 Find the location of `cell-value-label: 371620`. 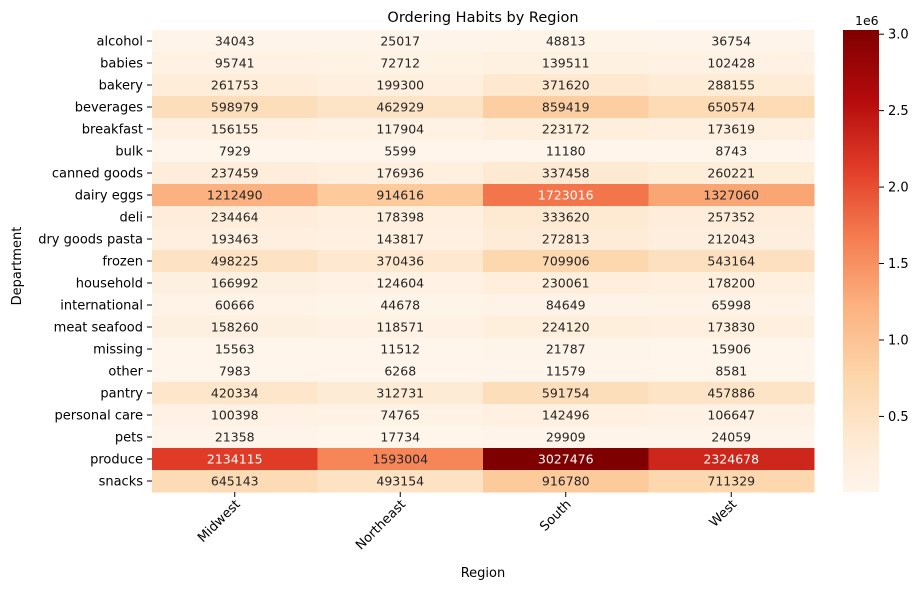

cell-value-label: 371620 is located at coordinates (566, 85).